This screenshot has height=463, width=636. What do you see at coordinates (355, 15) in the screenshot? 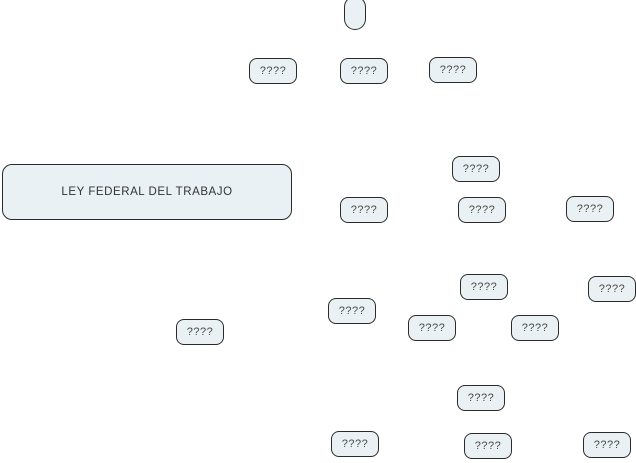
I see `capsule-node` at bounding box center [355, 15].